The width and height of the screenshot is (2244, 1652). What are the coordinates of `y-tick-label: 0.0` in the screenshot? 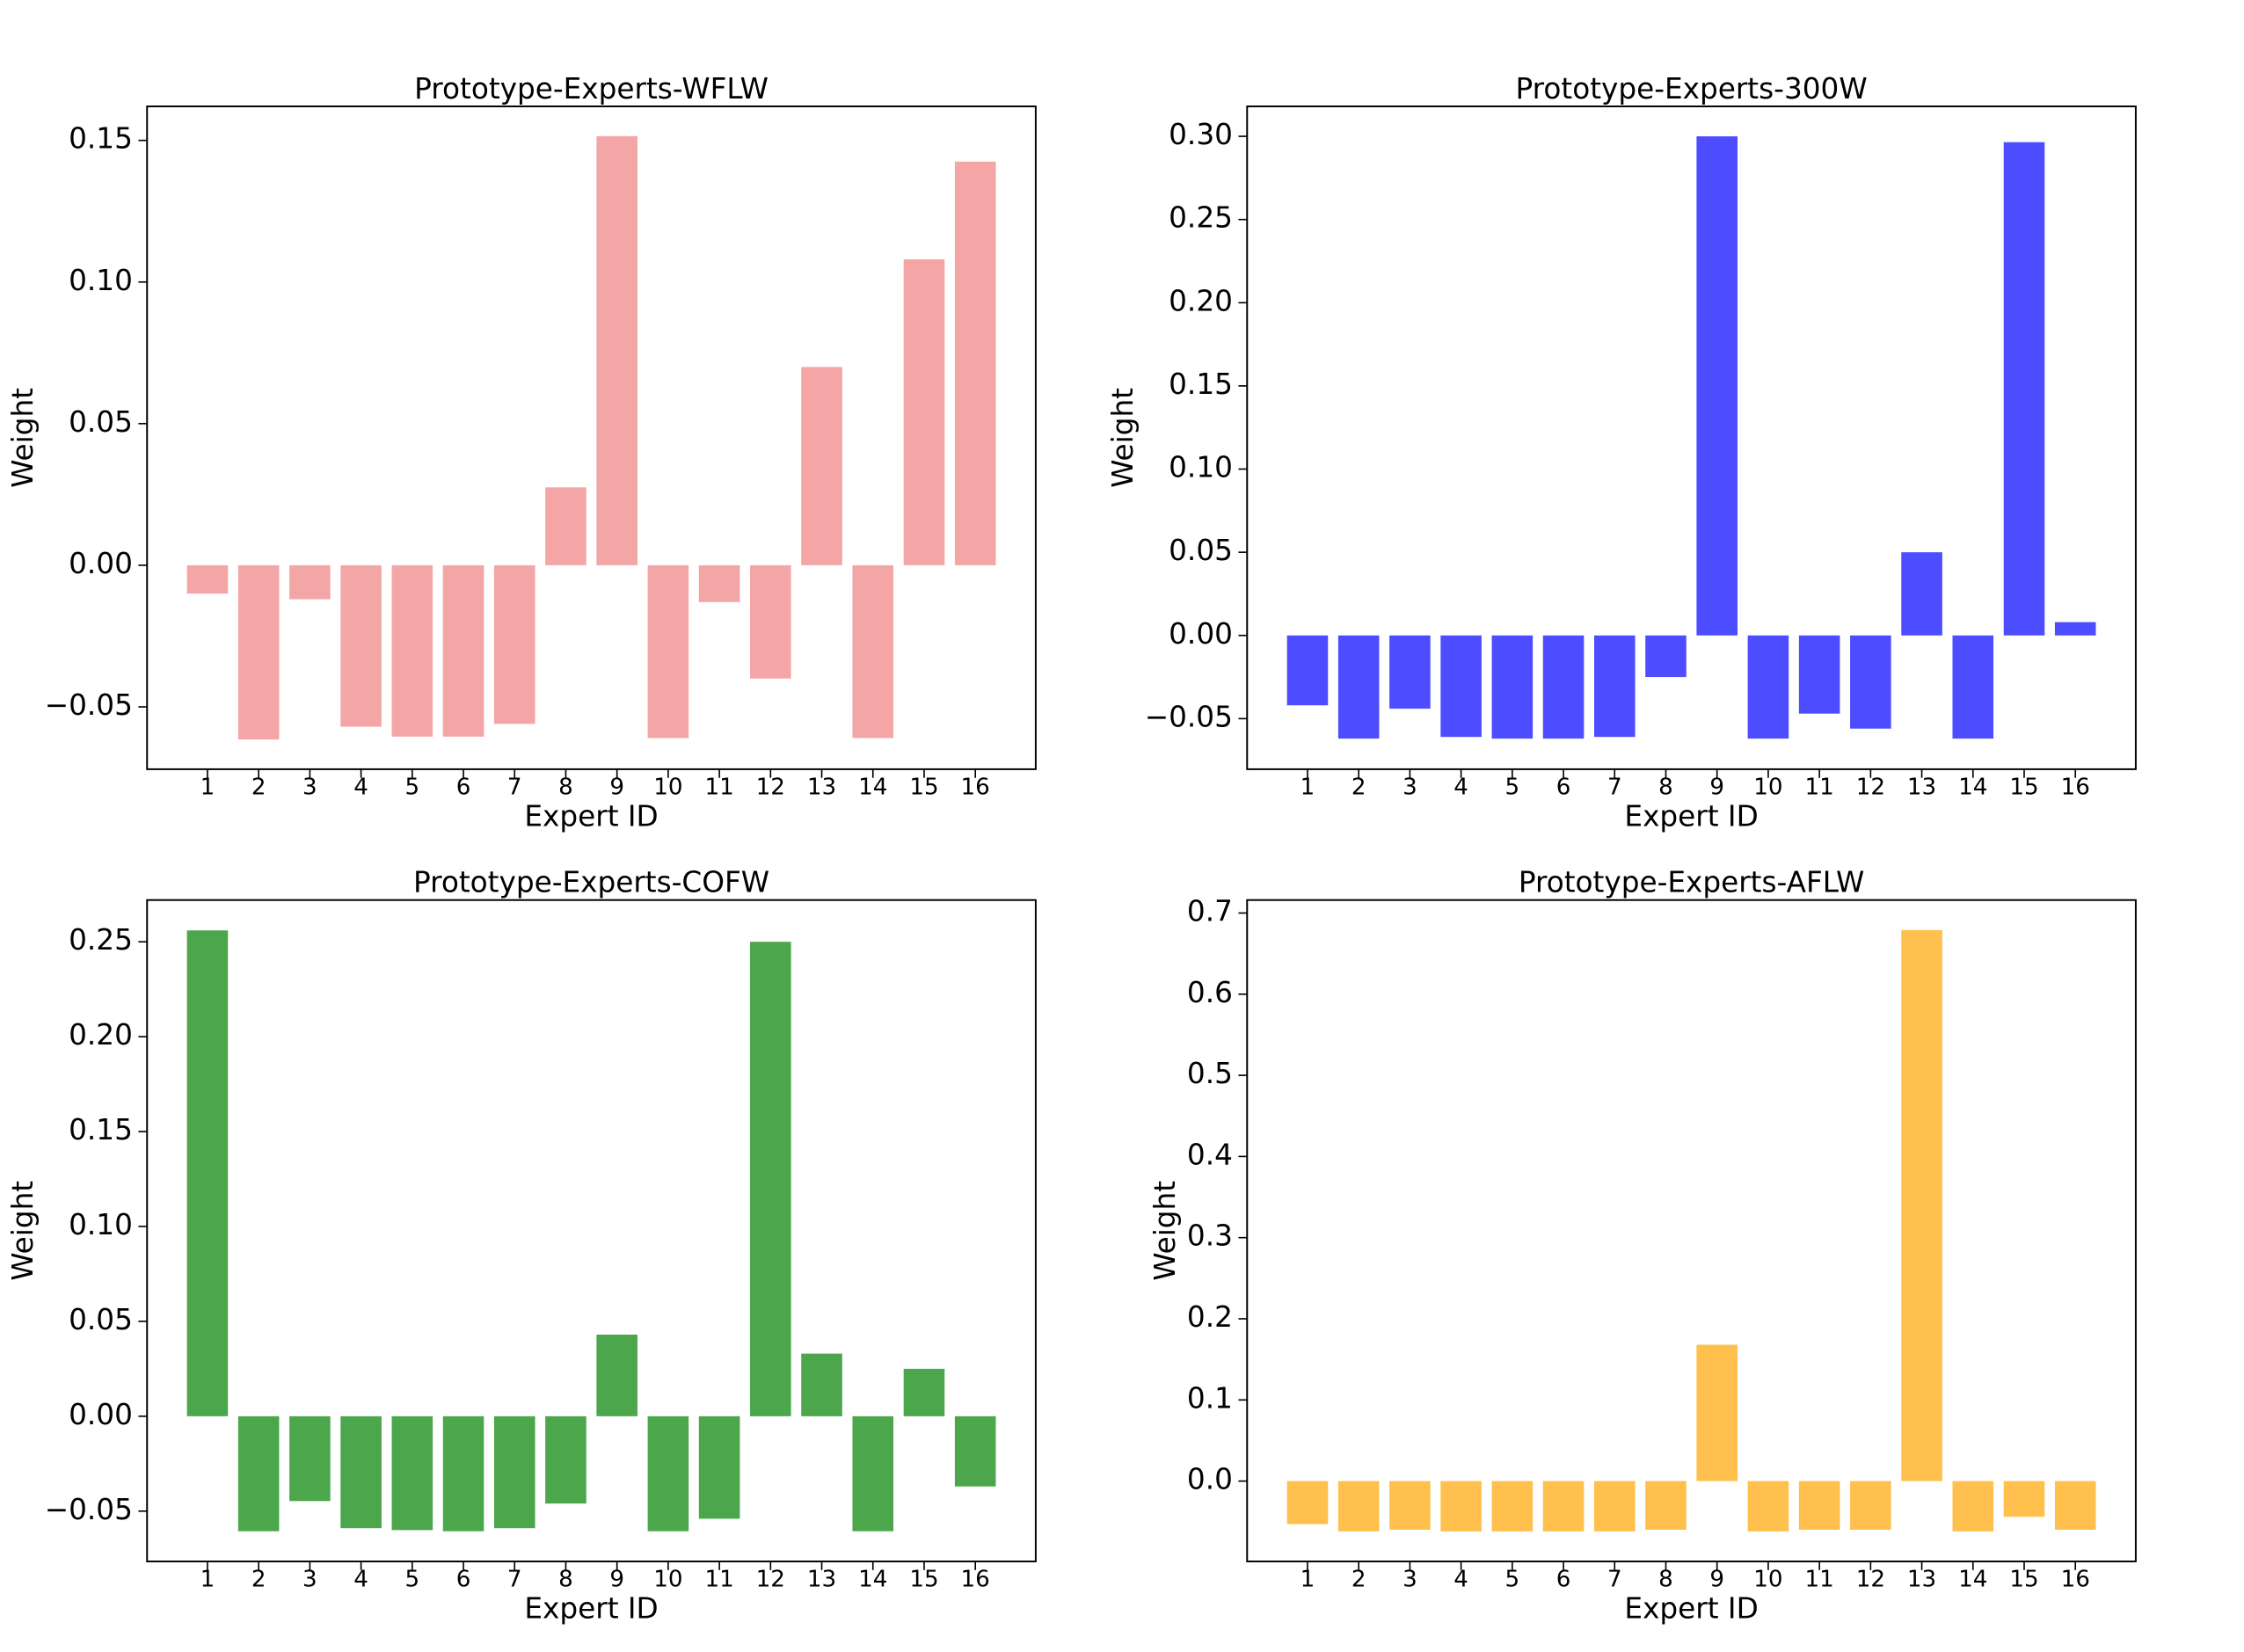 It's located at (1210, 1479).